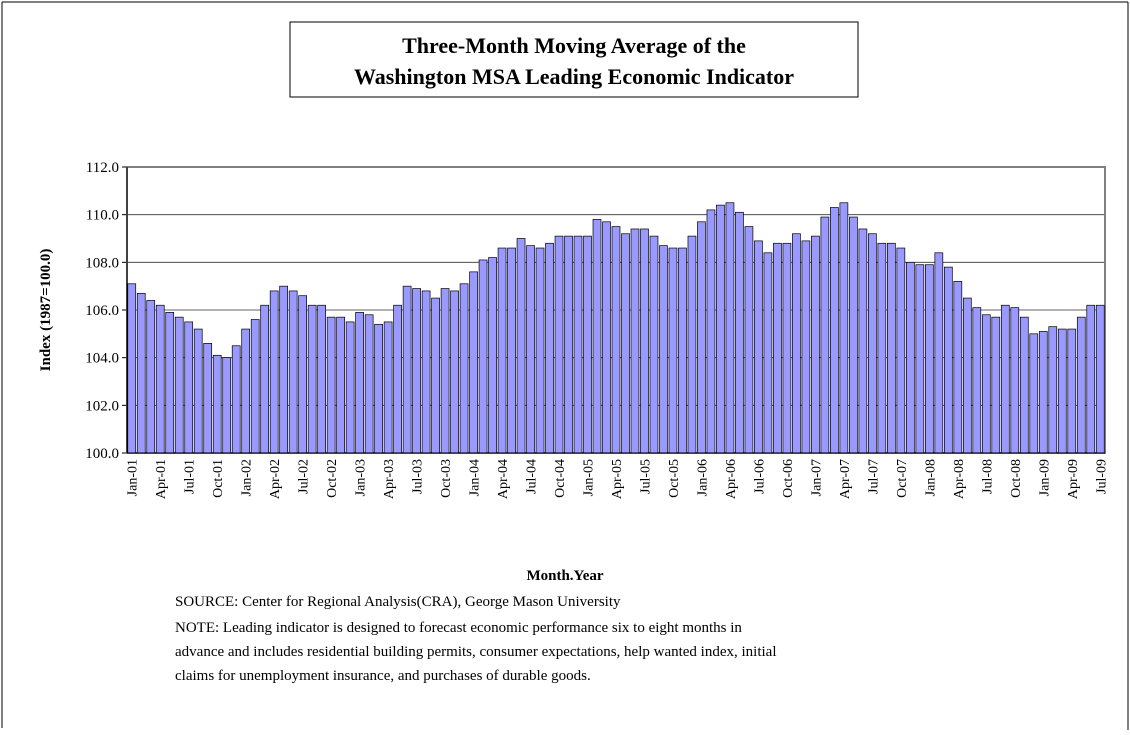 This screenshot has height=735, width=1130. Describe the element at coordinates (645, 476) in the screenshot. I see `x-tick-label: Jul-05` at that location.